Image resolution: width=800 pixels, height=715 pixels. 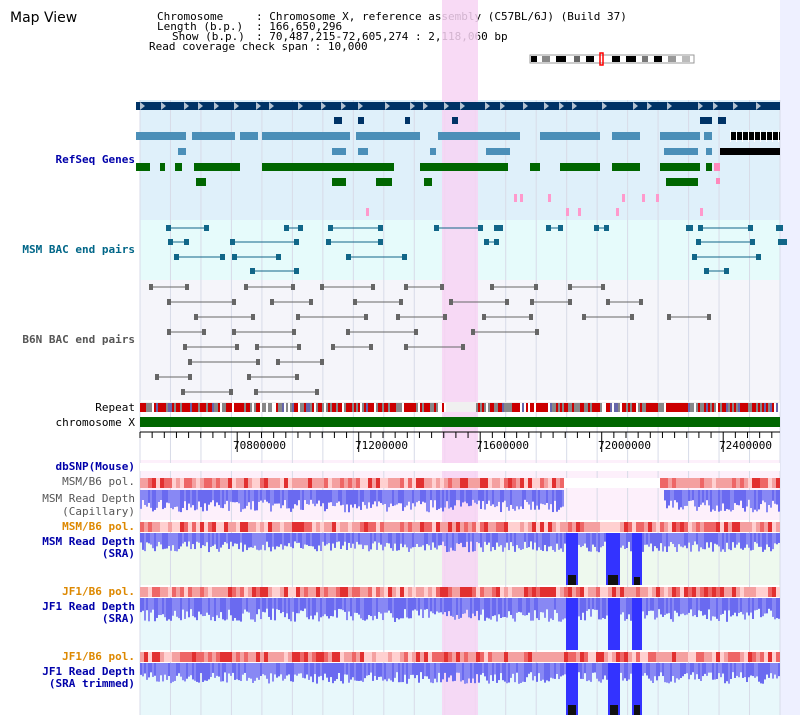 I want to click on track-label-msm-bac: MSM BAC end pairs, so click(x=78, y=249).